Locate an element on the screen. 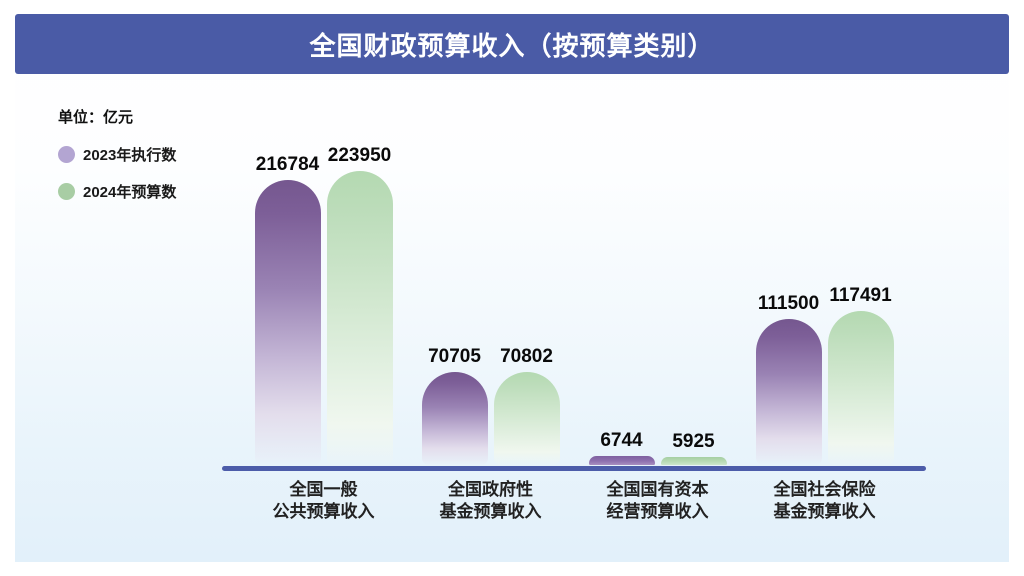 The height and width of the screenshot is (576, 1024). bar-2024-group1 is located at coordinates (359, 318).